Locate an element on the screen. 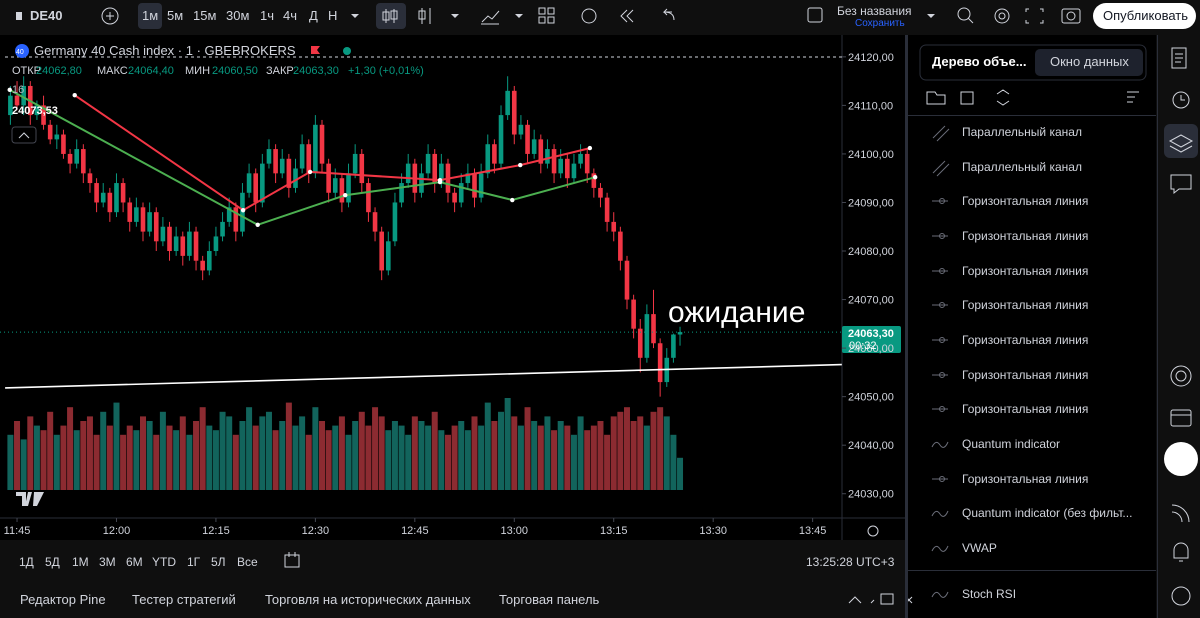  bottom-tab: Торговая панель is located at coordinates (549, 599).